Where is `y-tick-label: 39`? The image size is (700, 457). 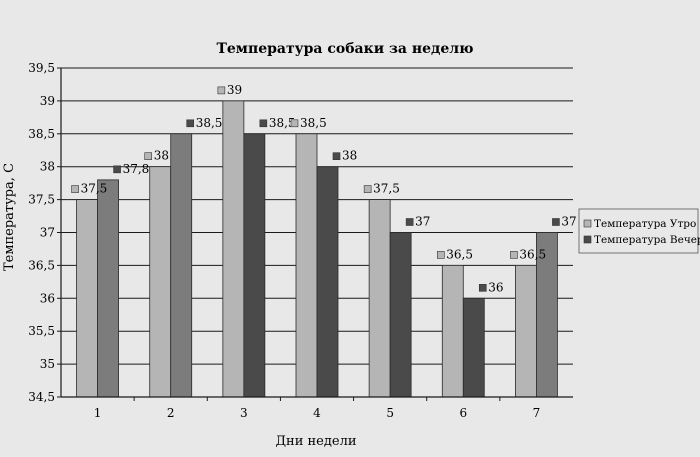
y-tick-label: 39 is located at coordinates (47, 101).